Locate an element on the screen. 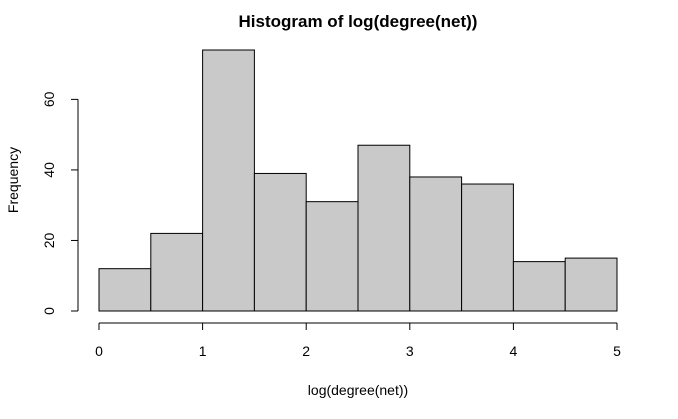  x-tick-label: 5 is located at coordinates (617, 351).